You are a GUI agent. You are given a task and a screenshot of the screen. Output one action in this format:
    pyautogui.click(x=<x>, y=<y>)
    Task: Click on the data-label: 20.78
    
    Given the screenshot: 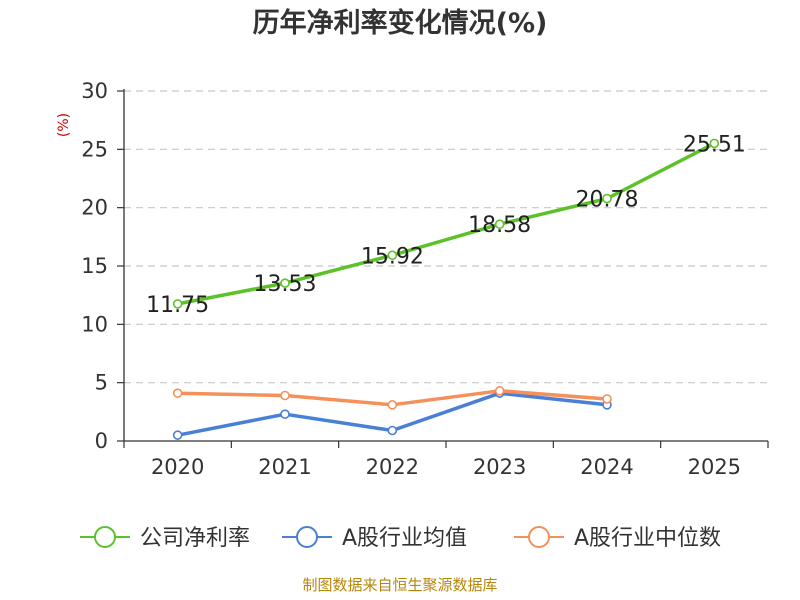 What is the action you would take?
    pyautogui.click(x=607, y=200)
    